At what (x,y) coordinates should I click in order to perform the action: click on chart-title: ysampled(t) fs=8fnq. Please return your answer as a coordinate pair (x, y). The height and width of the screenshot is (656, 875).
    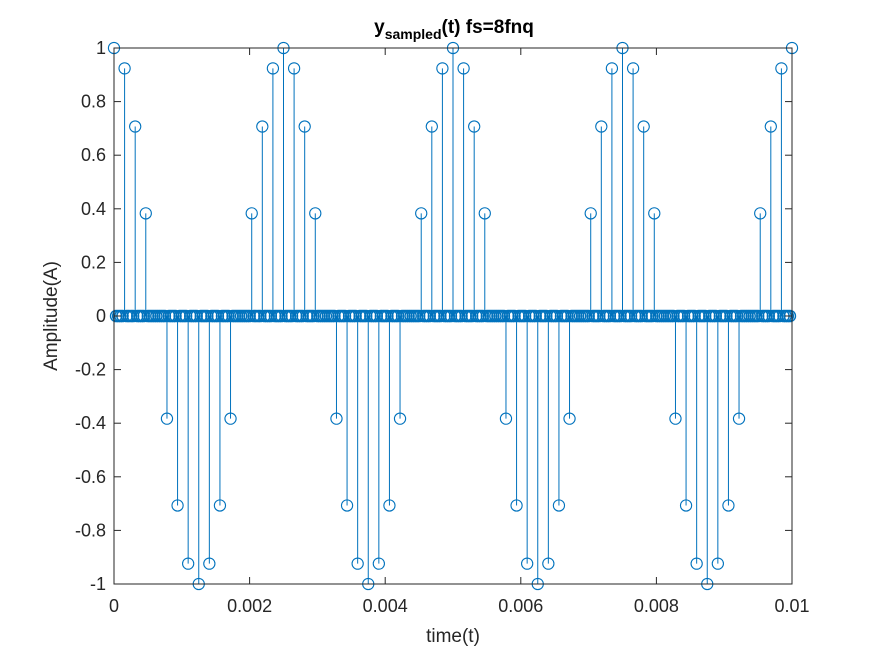
    Looking at the image, I should click on (454, 29).